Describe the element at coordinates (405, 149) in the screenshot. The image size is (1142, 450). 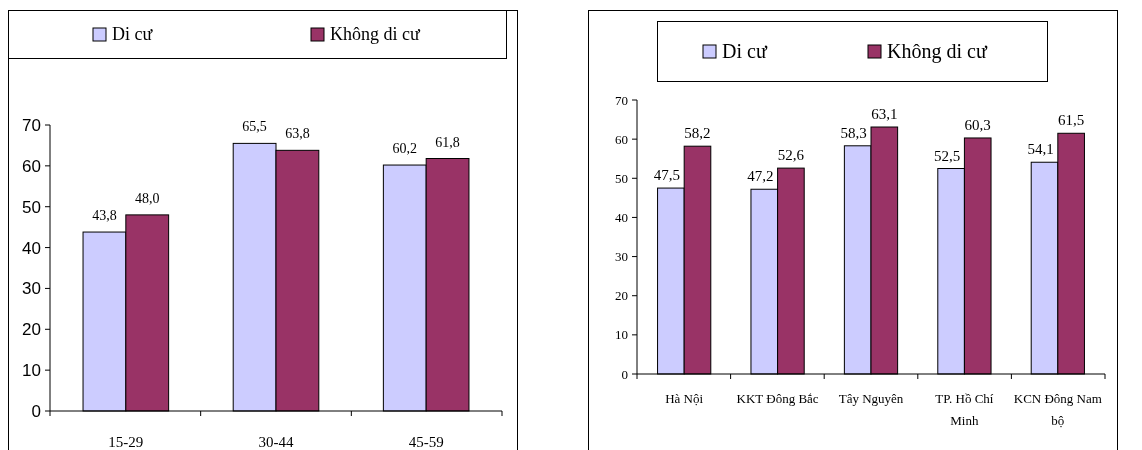
I see `data-label: 60,2` at that location.